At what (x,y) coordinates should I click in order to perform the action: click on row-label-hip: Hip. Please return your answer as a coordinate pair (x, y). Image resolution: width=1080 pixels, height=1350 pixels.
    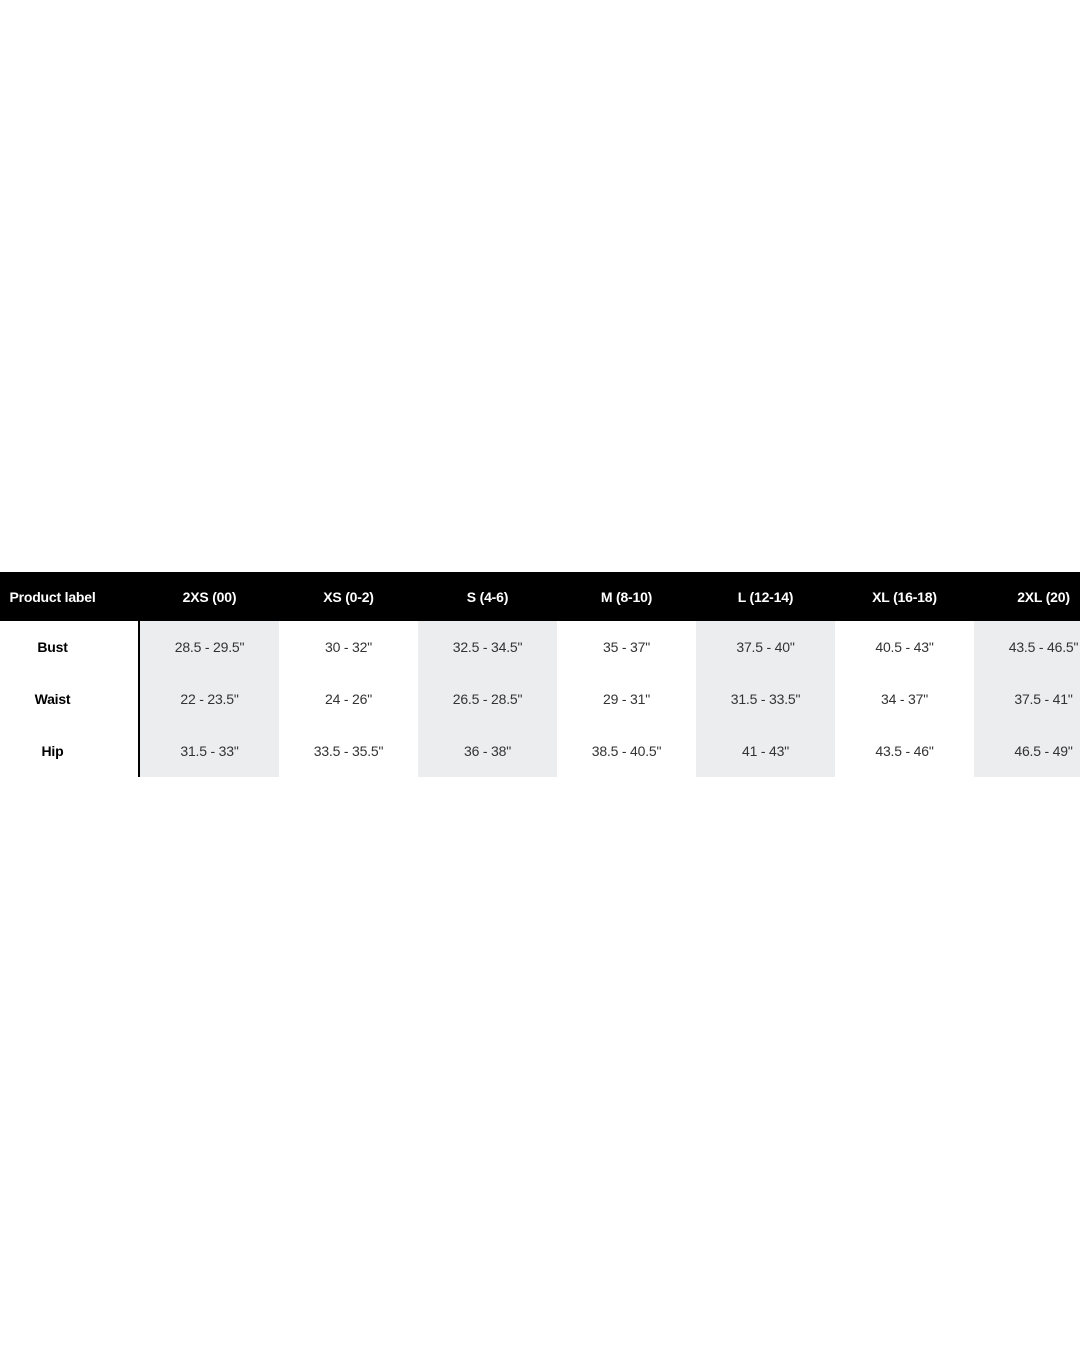
    Looking at the image, I should click on (52, 751).